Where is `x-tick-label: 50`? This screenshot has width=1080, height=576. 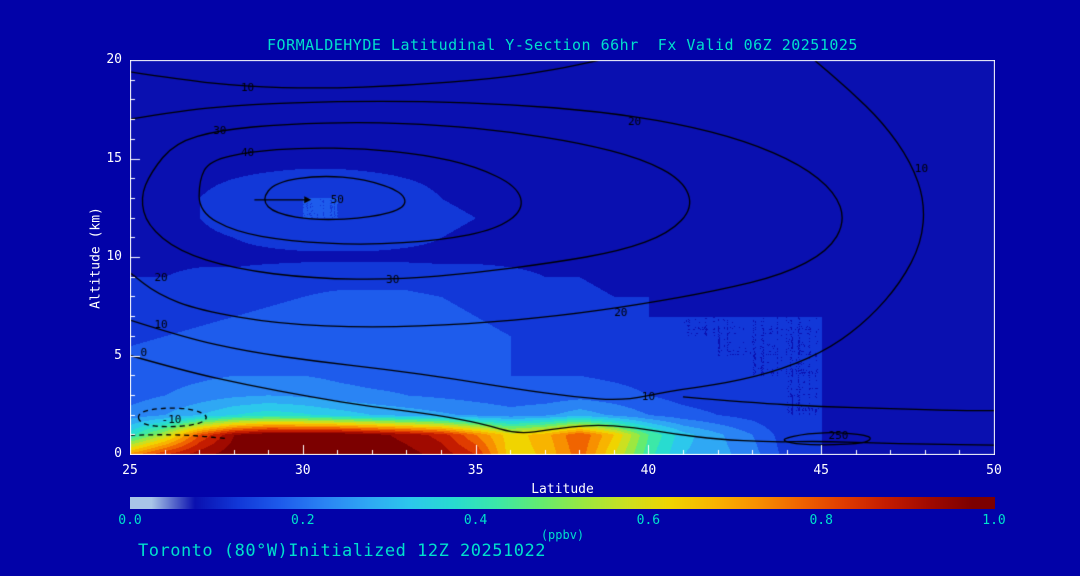
x-tick-label: 50 is located at coordinates (994, 470).